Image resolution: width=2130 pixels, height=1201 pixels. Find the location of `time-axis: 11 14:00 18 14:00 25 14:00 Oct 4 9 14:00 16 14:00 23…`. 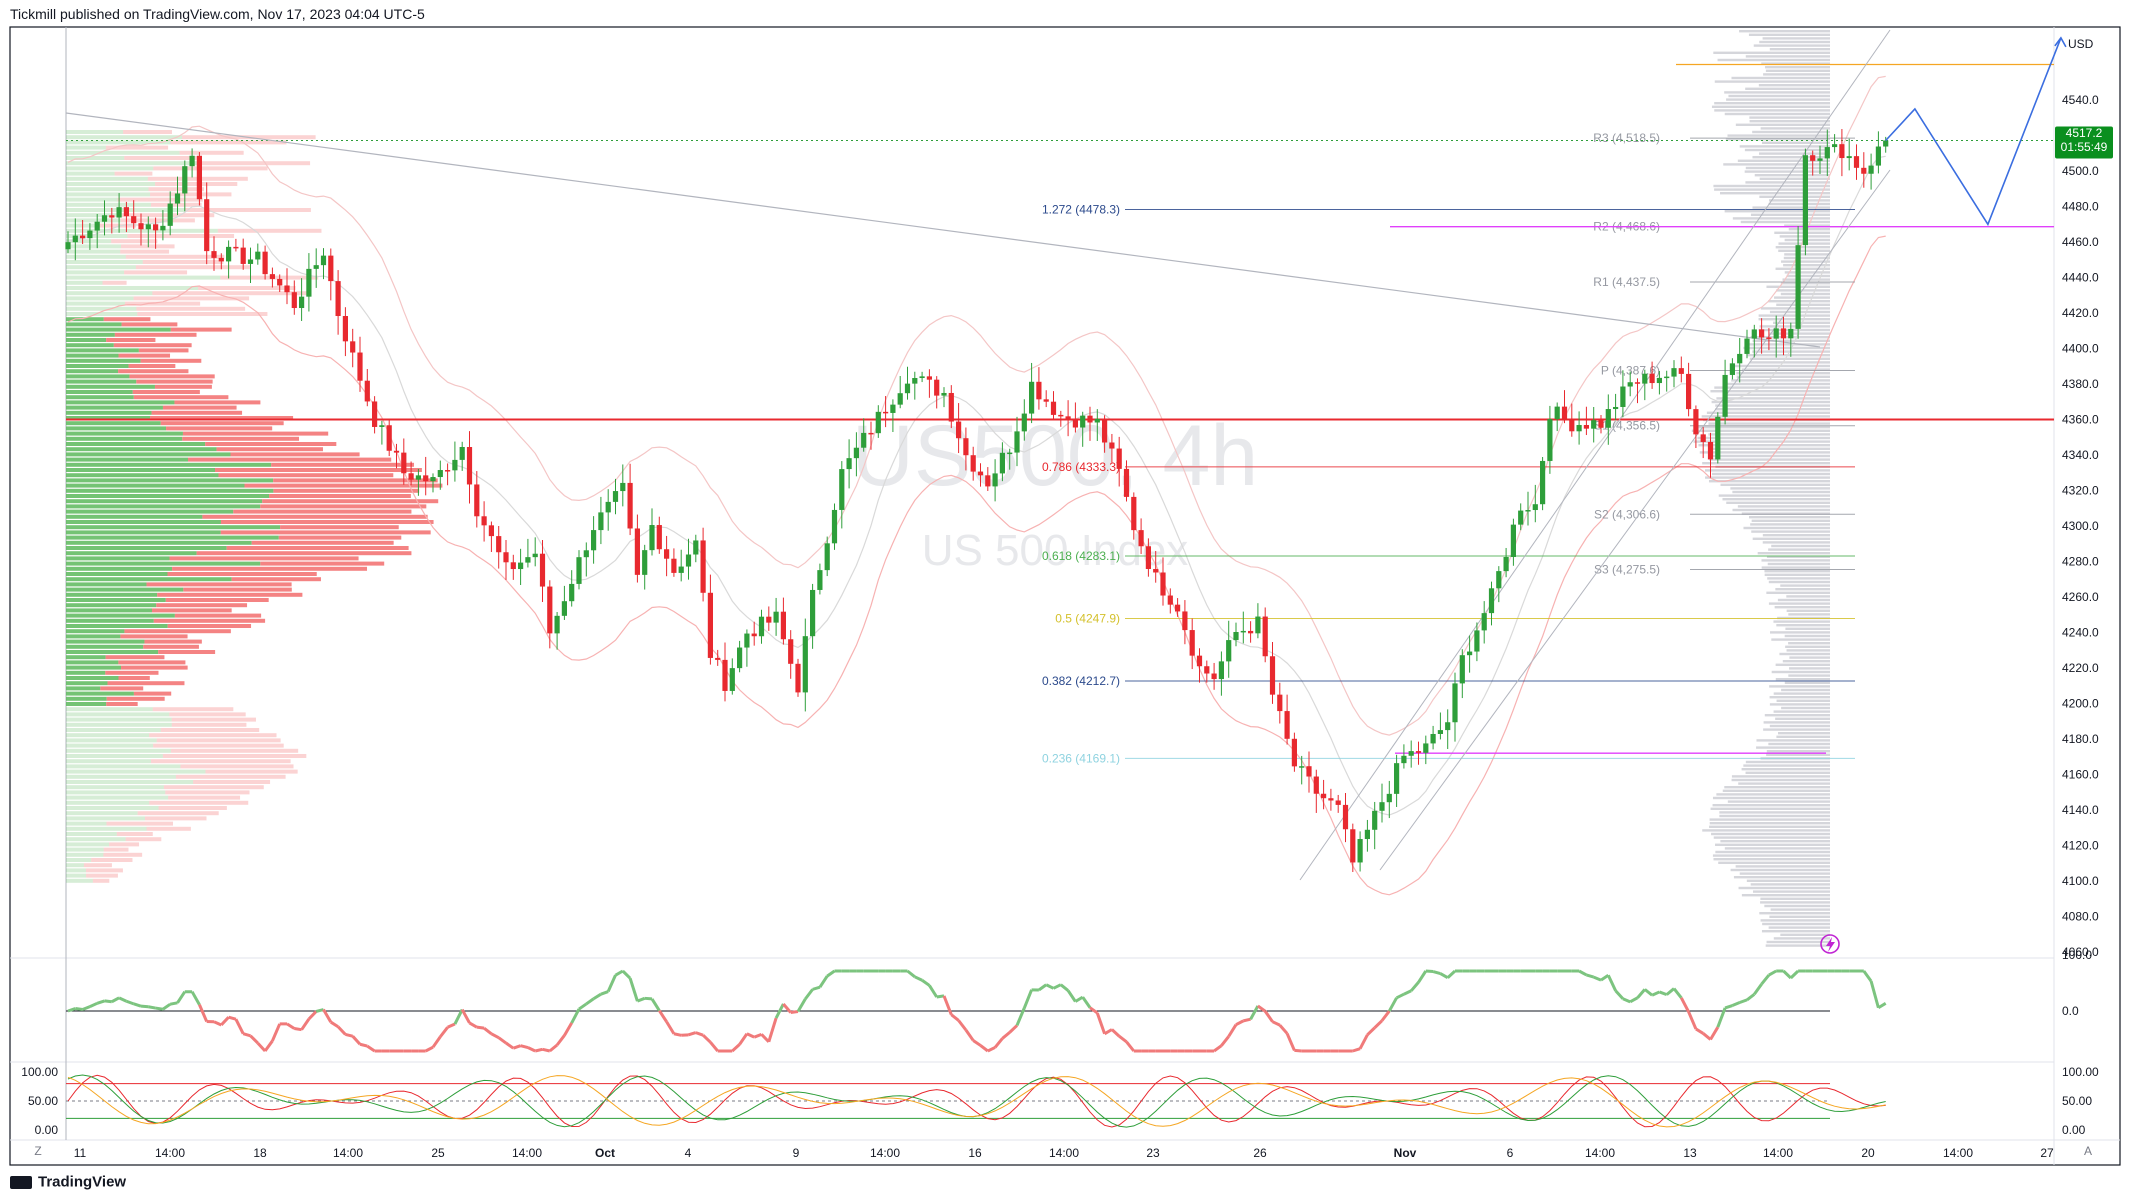

time-axis: 11 14:00 18 14:00 25 14:00 Oct 4 9 14:00 16 14:00 23… is located at coordinates (1064, 1153).